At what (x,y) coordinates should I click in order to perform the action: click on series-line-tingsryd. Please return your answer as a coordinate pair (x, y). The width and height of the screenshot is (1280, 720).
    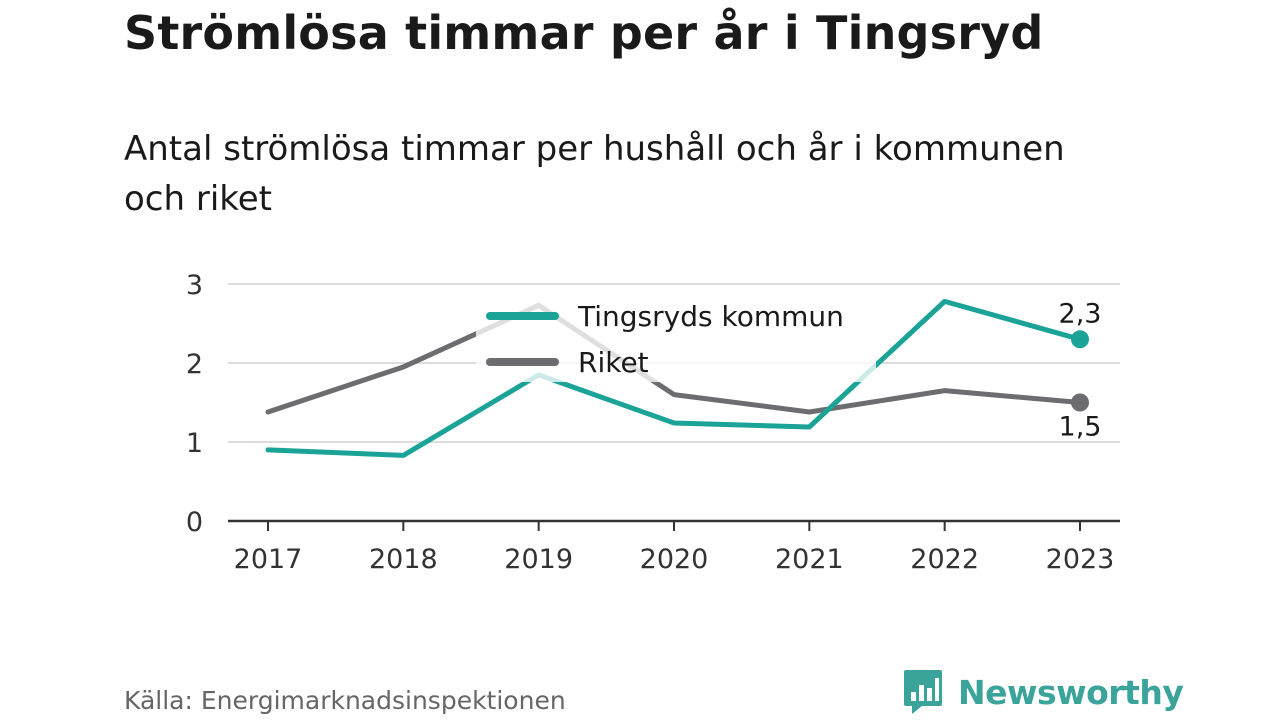
    Looking at the image, I should click on (674, 378).